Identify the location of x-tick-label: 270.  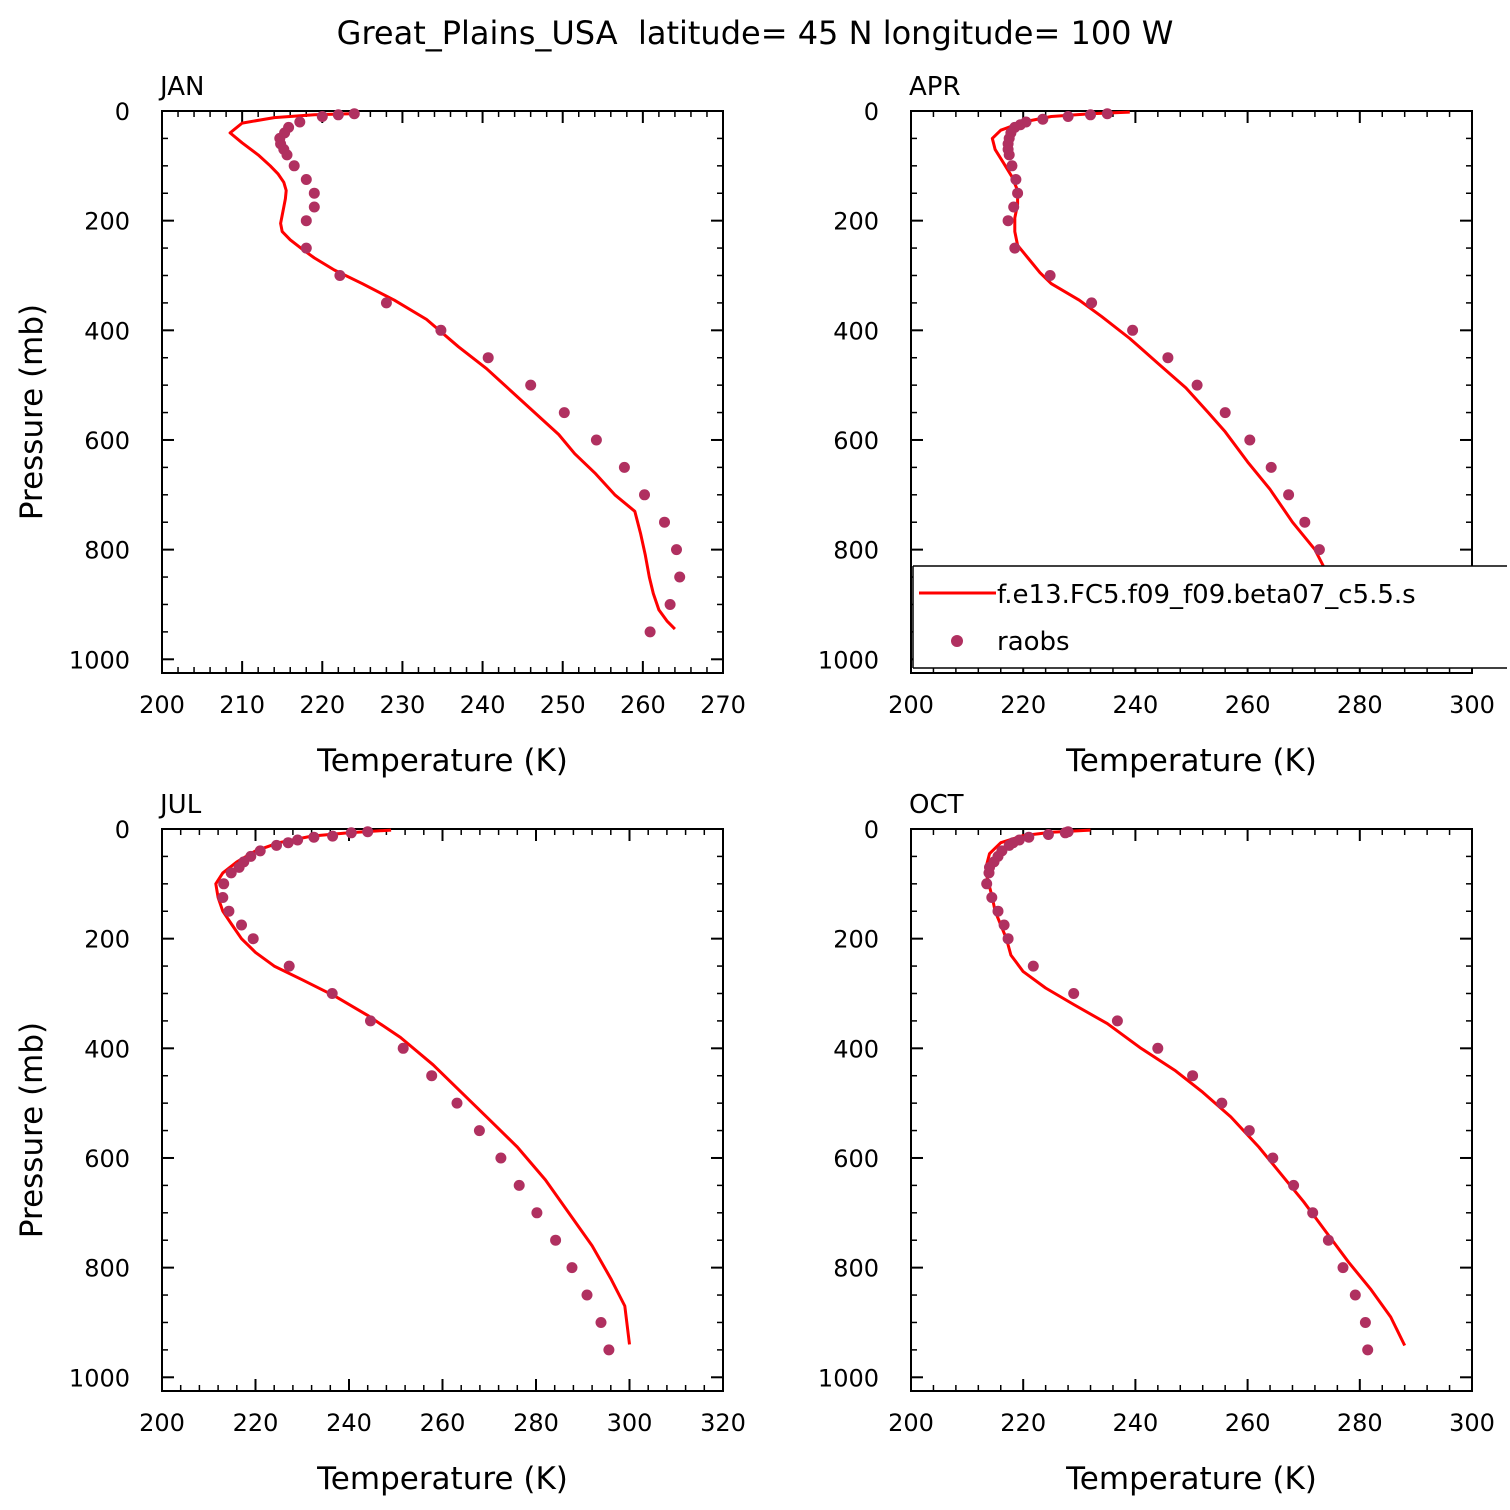
(723, 705).